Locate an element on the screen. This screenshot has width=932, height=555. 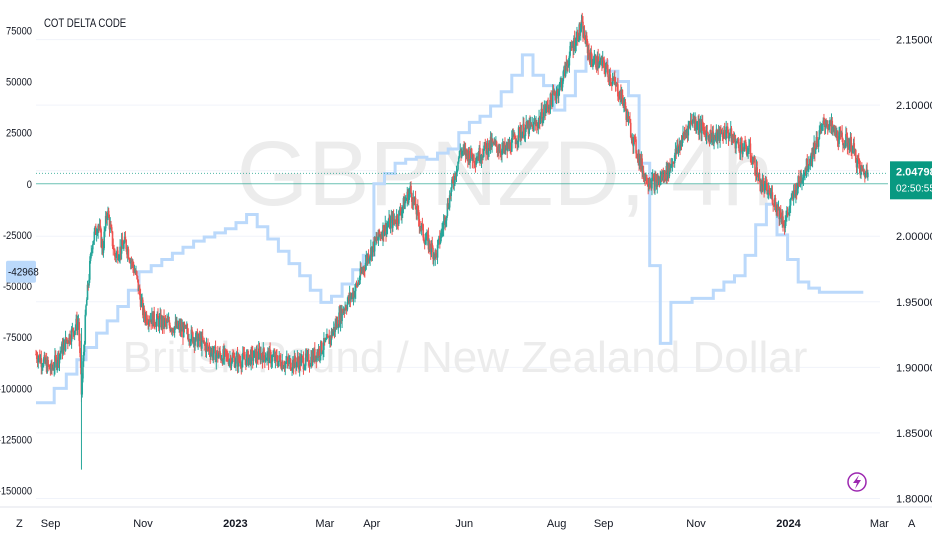
right-axis-tick: 1.90000 is located at coordinates (914, 368).